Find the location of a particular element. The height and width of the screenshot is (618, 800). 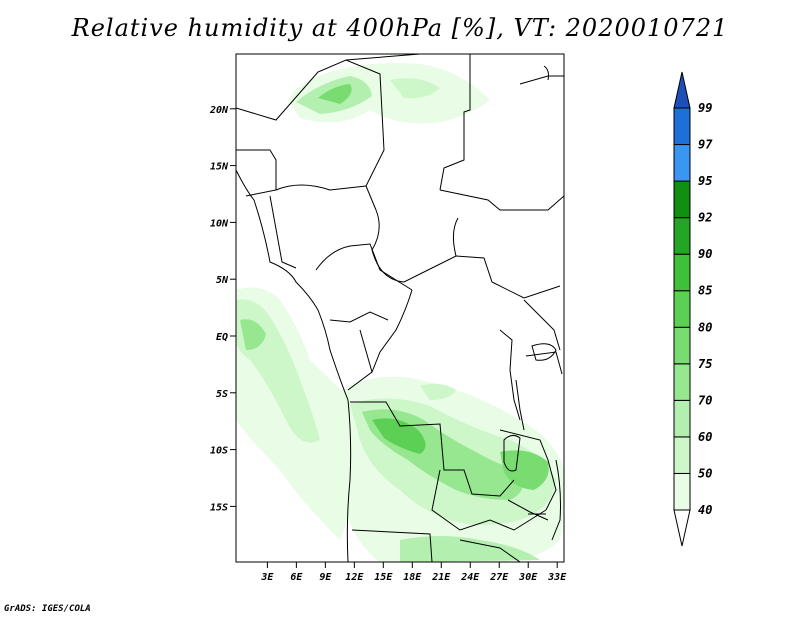

colorbar-under-triangle is located at coordinates (682, 528).